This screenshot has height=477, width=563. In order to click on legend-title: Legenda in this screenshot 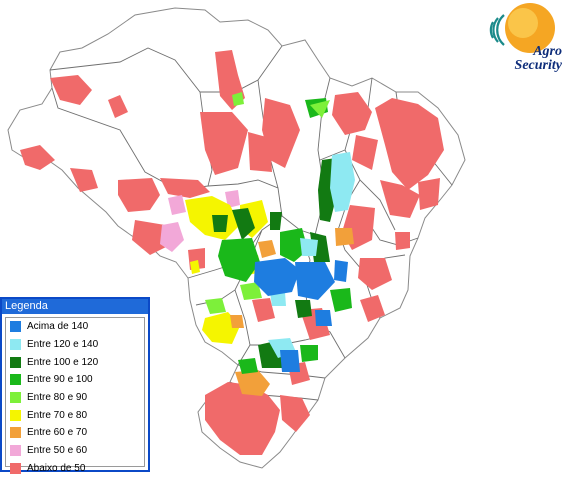, I will do `click(75, 306)`.